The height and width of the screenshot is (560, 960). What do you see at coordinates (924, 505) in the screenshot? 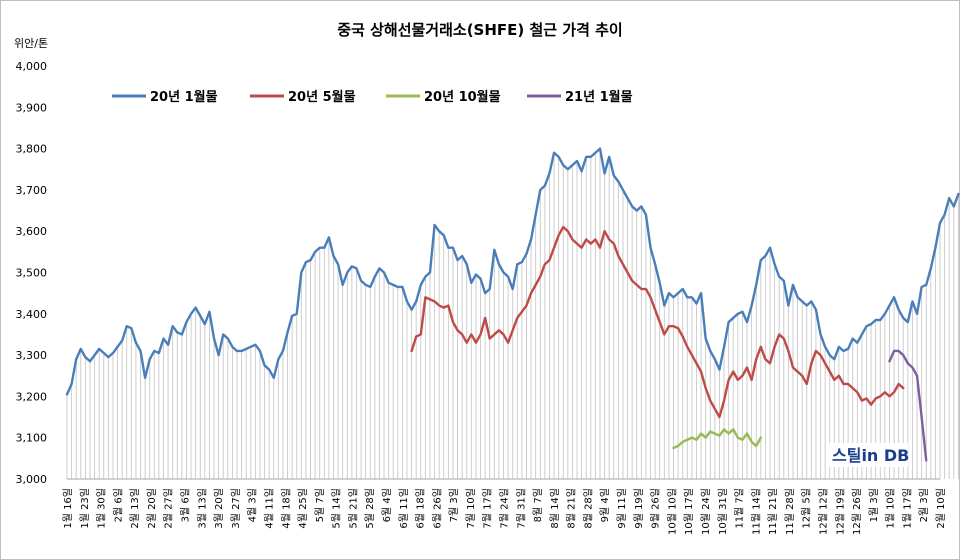
I see `x-tick-label: 2월 3일` at bounding box center [924, 505].